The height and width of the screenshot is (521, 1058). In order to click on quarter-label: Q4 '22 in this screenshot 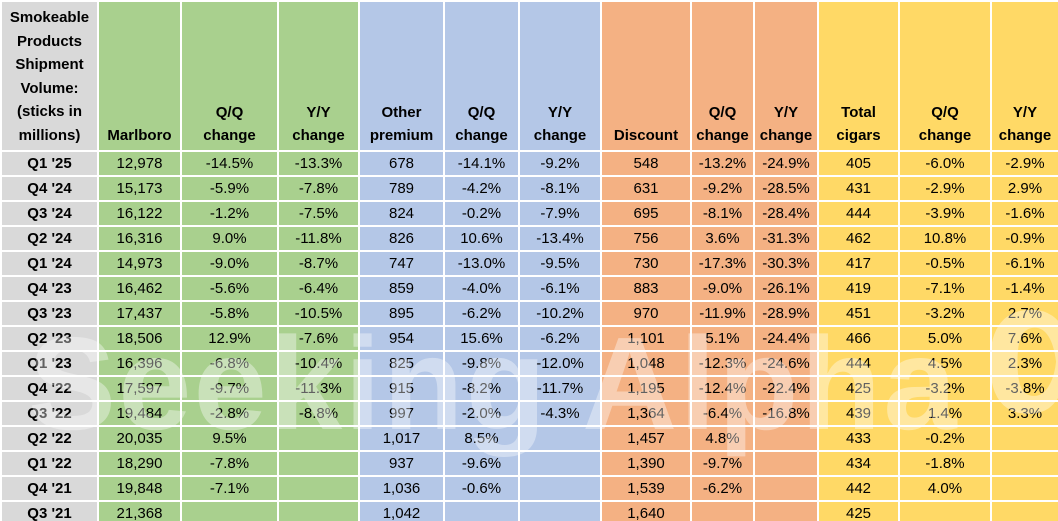, I will do `click(49, 388)`.